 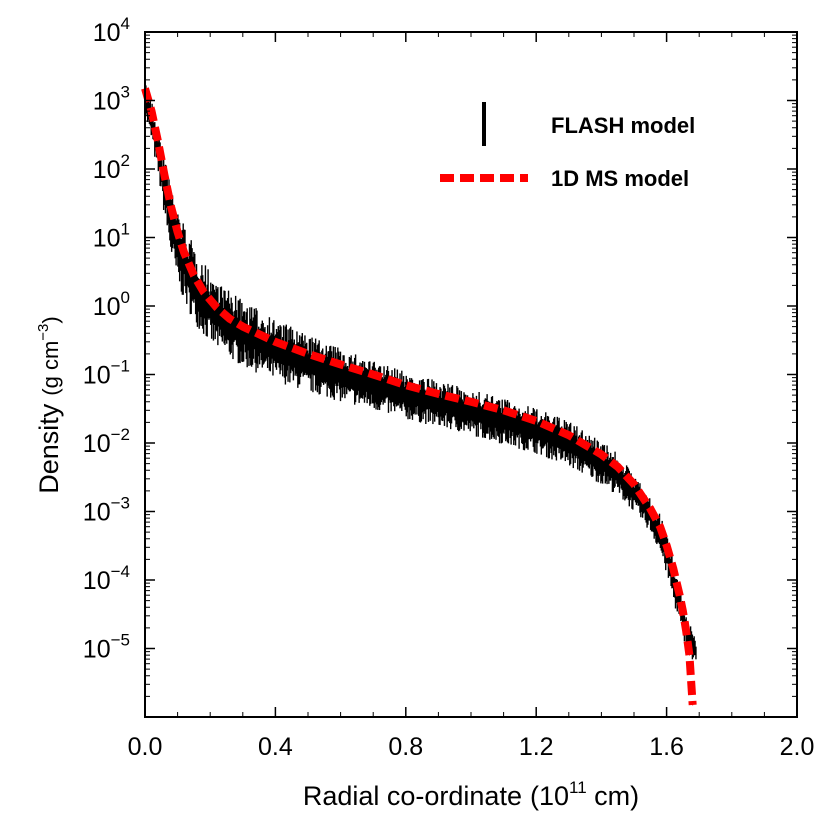 I want to click on y-tick-label-exp: 0, so click(x=125, y=297).